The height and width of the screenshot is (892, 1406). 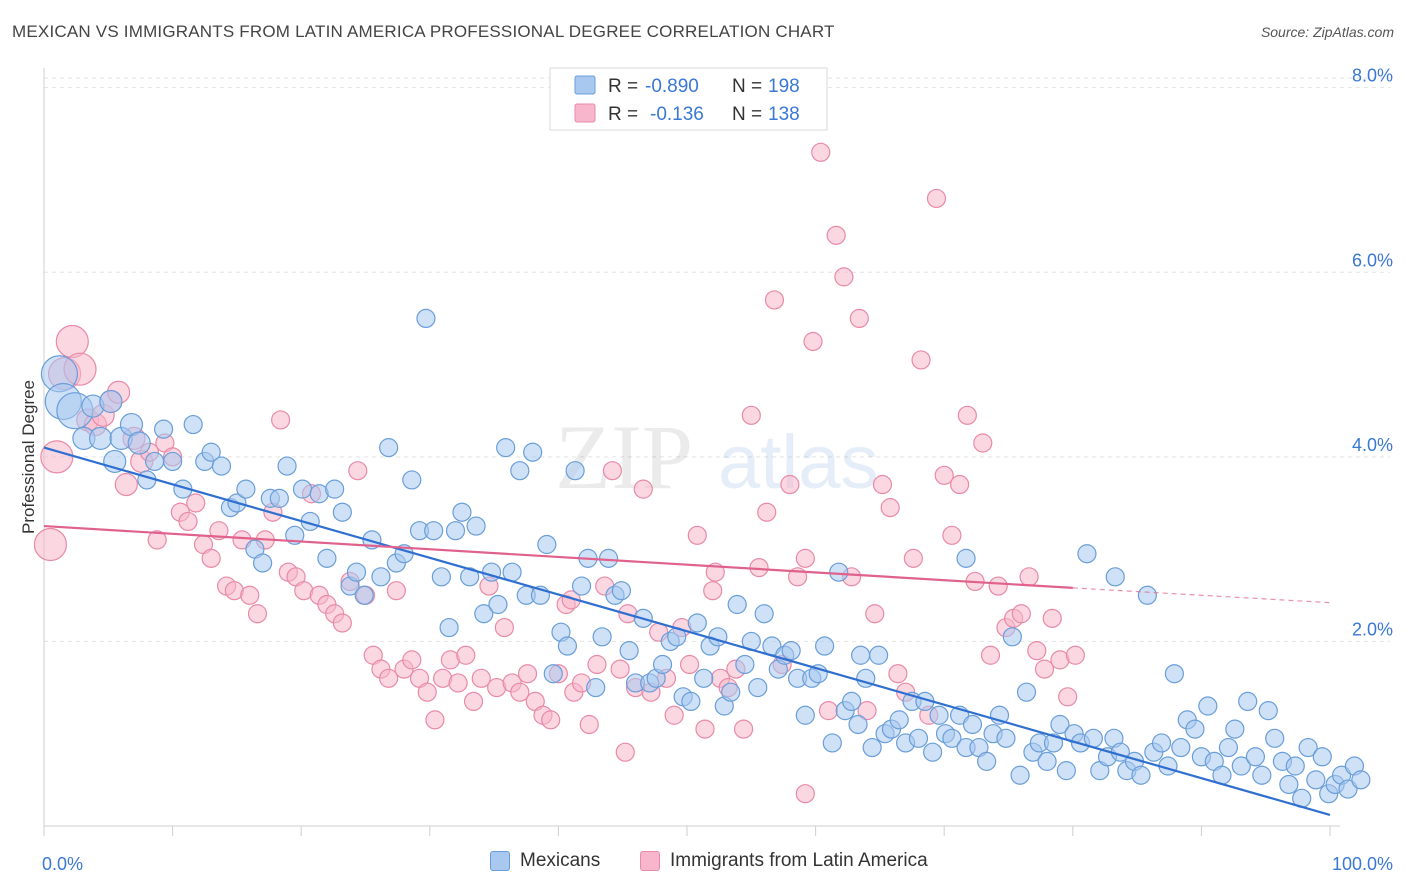 What do you see at coordinates (1372, 260) in the screenshot?
I see `y-tick-label: 6.0%` at bounding box center [1372, 260].